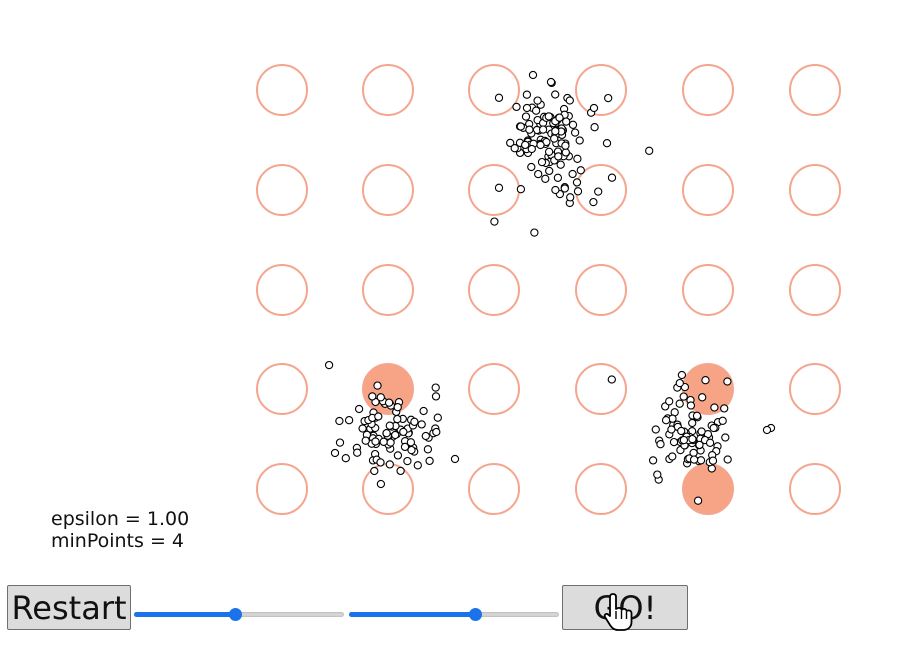  I want to click on epsilon-slider-thumb, so click(235, 614).